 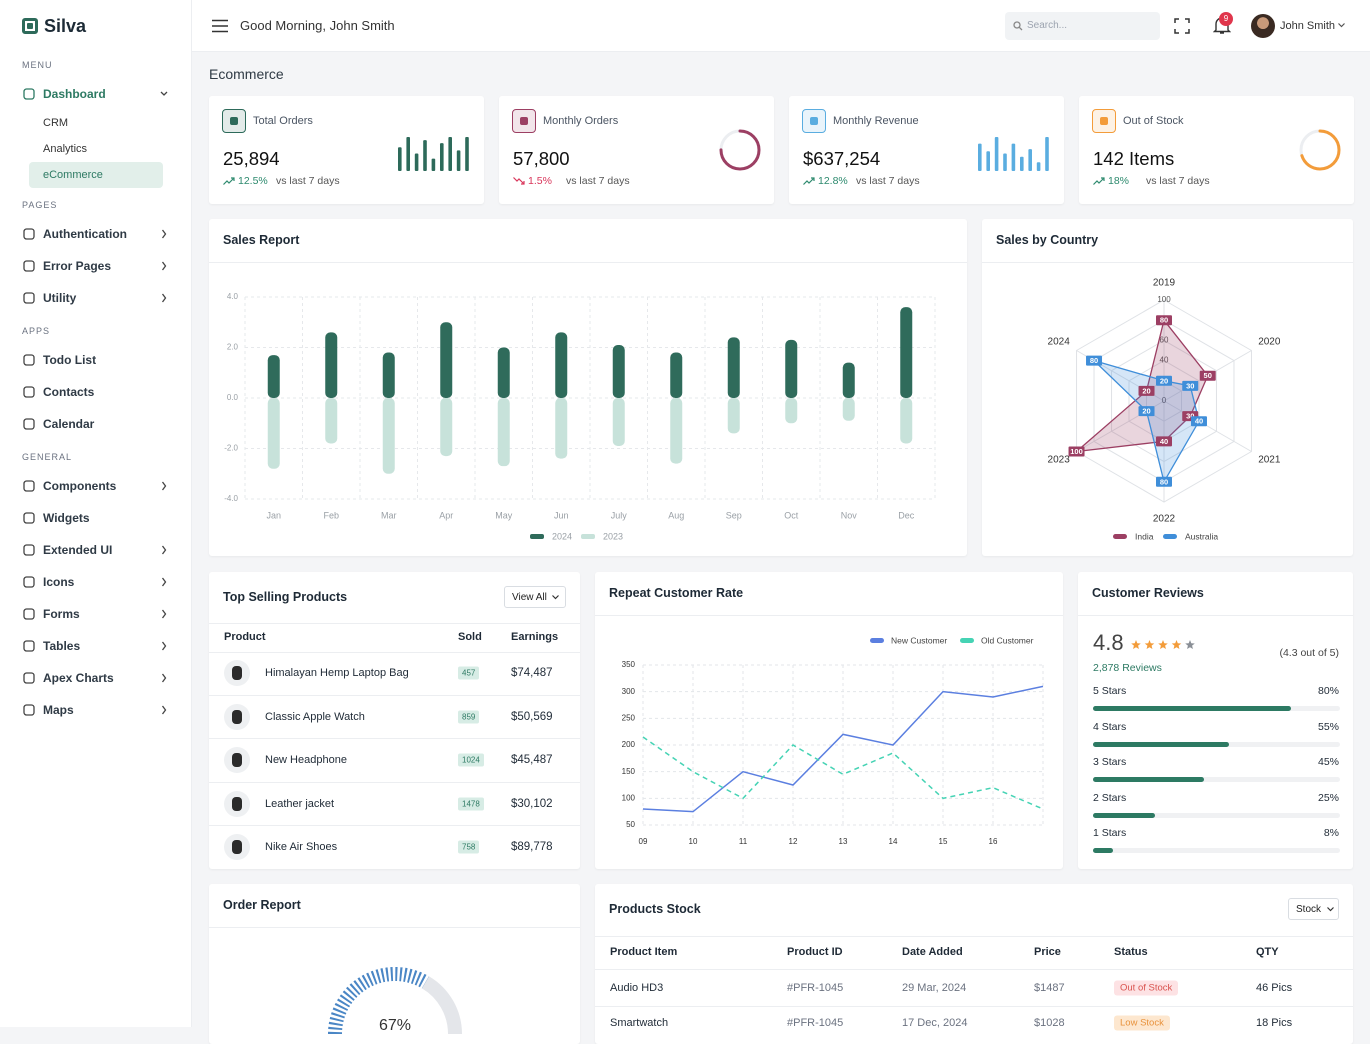 I want to click on stat-icon, so click(x=524, y=121).